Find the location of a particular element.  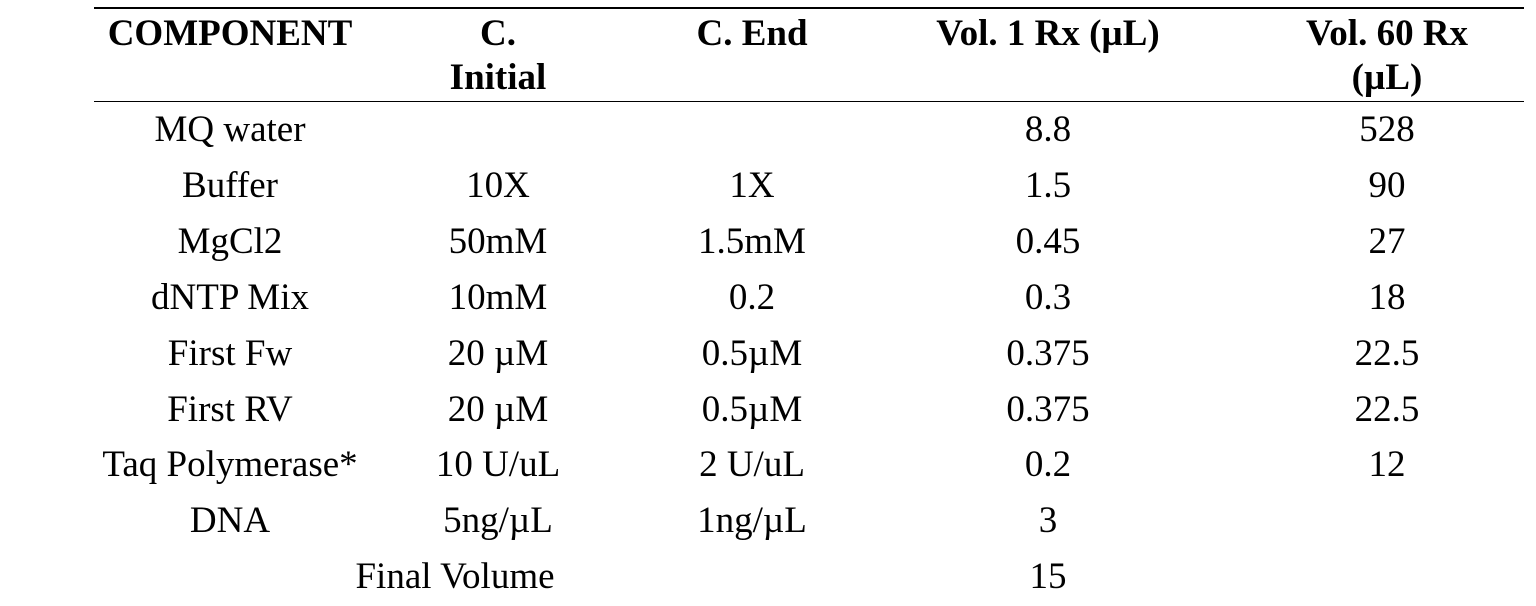

header-c-end: C. End is located at coordinates (752, 33).